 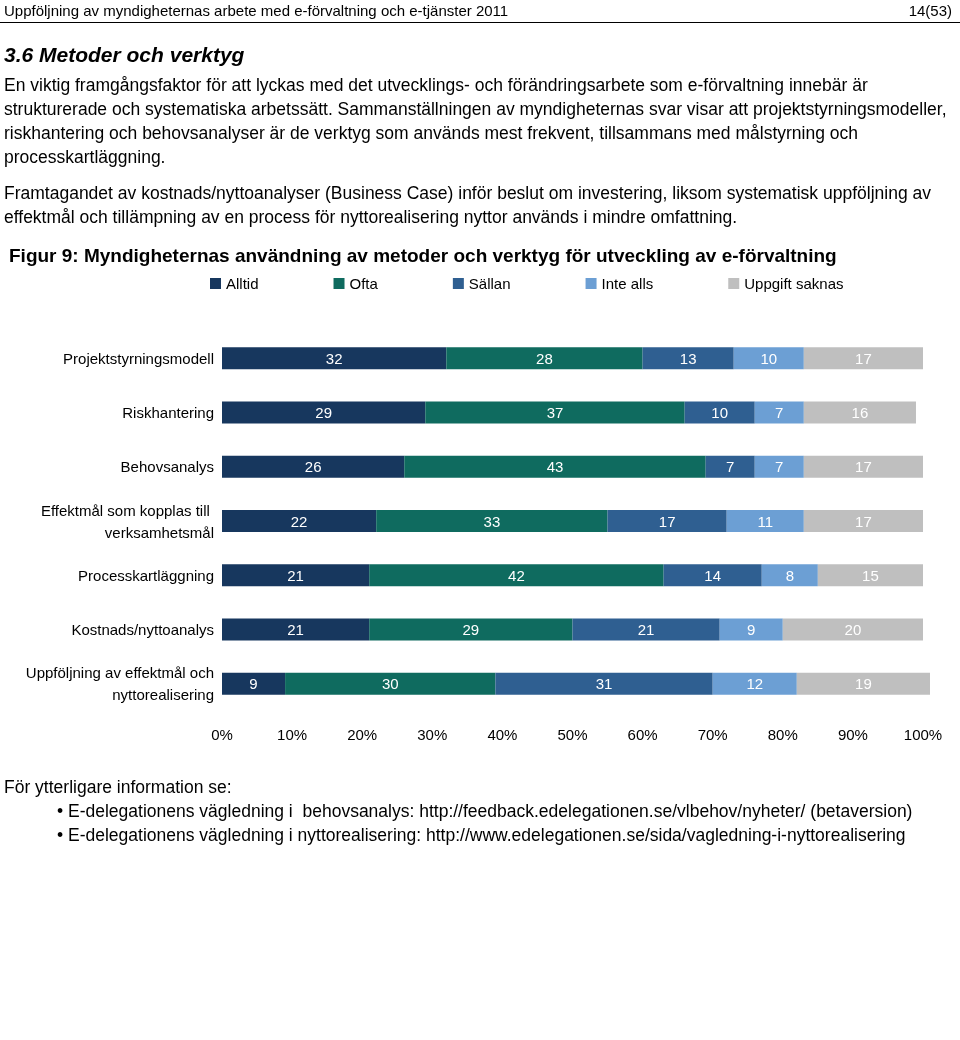 I want to click on data-label: 42, so click(x=516, y=575).